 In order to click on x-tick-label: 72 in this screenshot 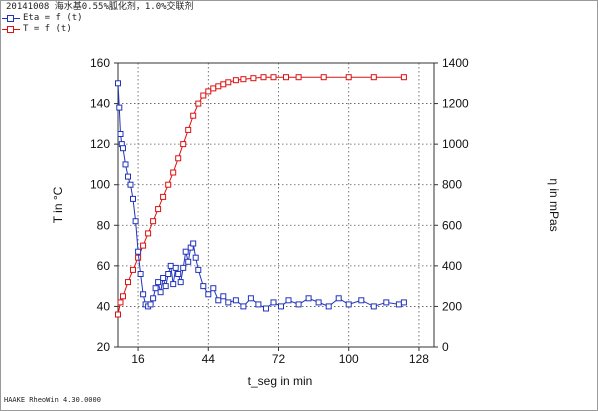, I will do `click(279, 359)`.